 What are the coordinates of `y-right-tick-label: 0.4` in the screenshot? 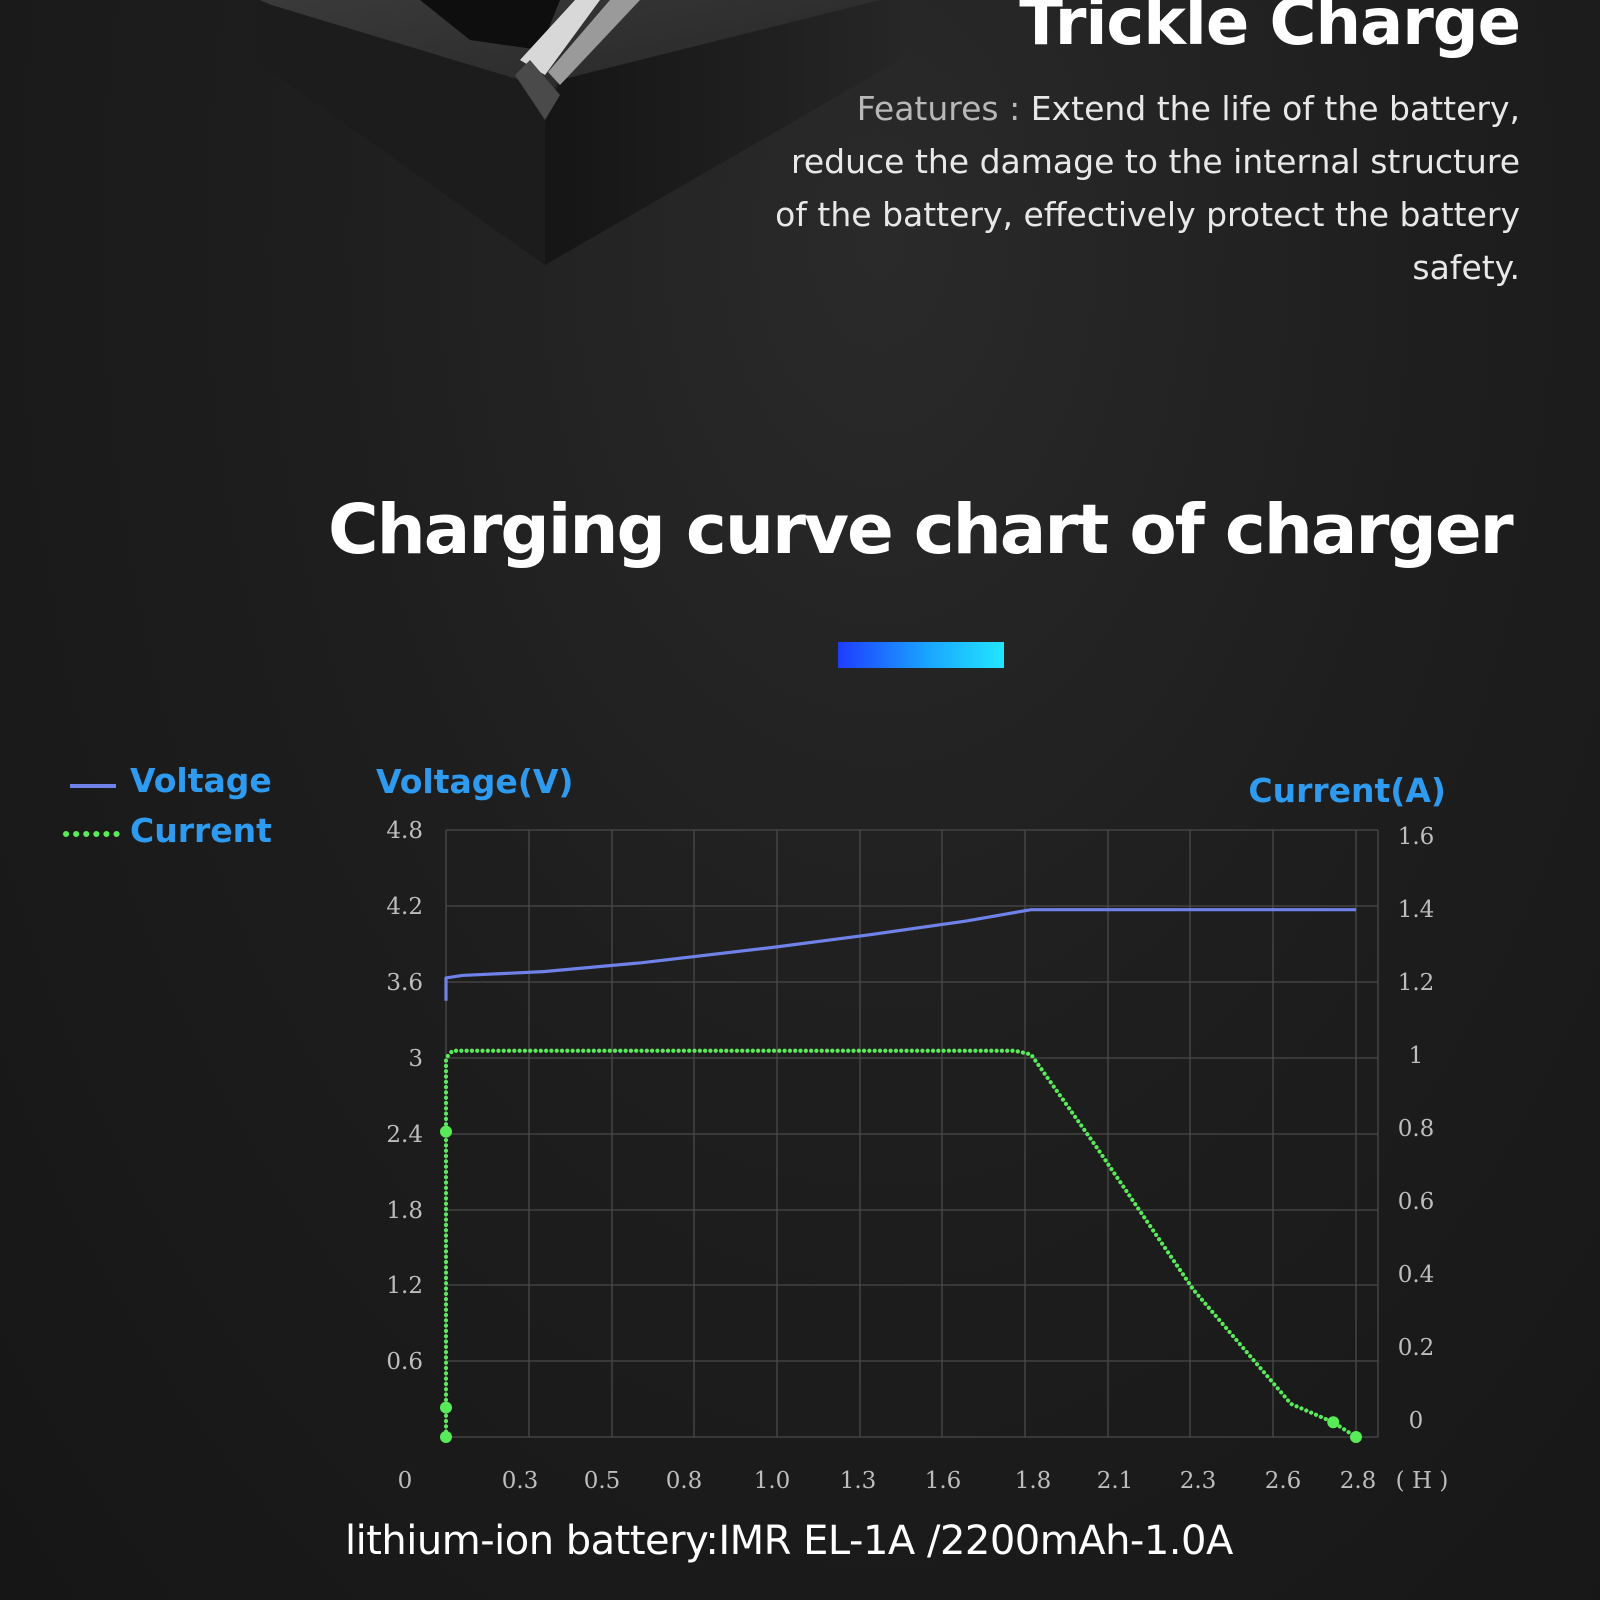 It's located at (1416, 1275).